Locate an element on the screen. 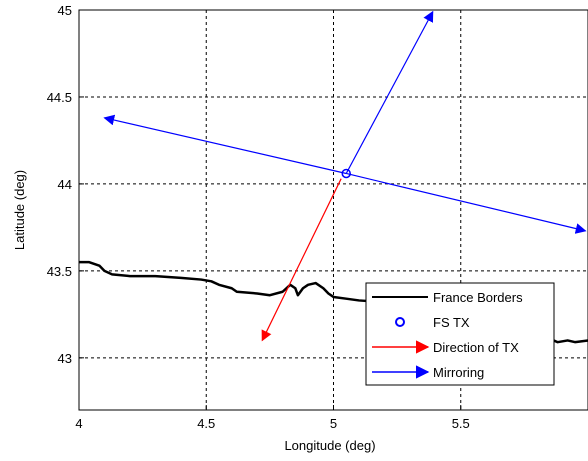 The image size is (588, 461). series-direction-of-tx-arrow is located at coordinates (301, 260).